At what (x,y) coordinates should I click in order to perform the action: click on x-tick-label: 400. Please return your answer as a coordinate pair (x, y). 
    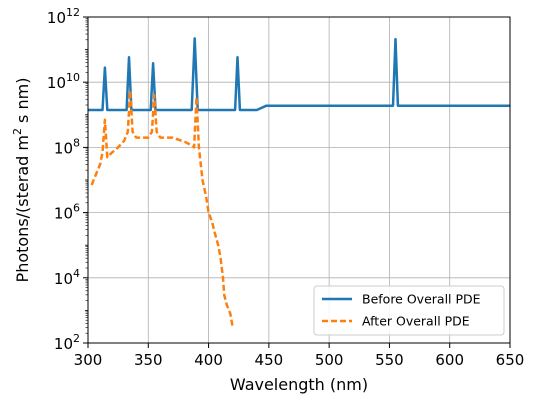
    Looking at the image, I should click on (208, 360).